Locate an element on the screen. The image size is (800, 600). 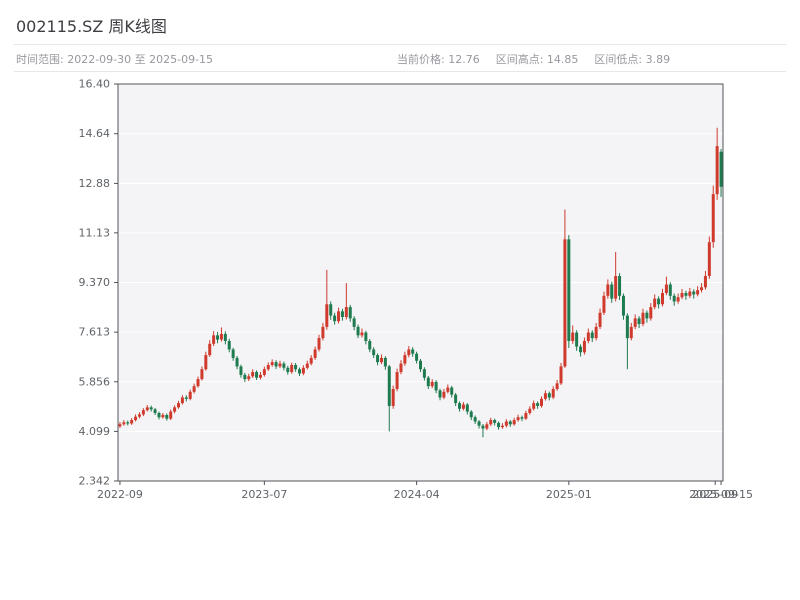
y-axis-label: 2.342 is located at coordinates (95, 481).